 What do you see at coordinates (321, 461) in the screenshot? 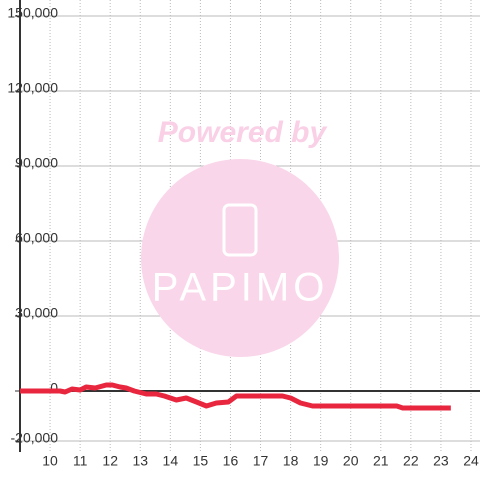
I see `x-tick-label: 19` at bounding box center [321, 461].